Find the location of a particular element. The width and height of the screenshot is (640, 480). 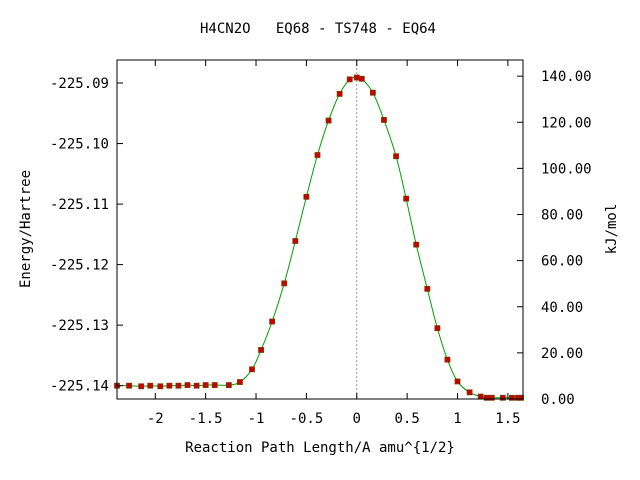

y2-tick-label: 0.00 is located at coordinates (558, 400).